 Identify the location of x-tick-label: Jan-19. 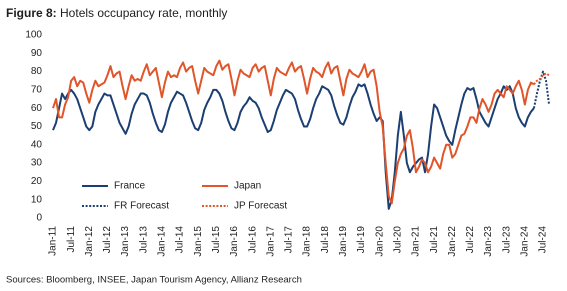
(343, 241).